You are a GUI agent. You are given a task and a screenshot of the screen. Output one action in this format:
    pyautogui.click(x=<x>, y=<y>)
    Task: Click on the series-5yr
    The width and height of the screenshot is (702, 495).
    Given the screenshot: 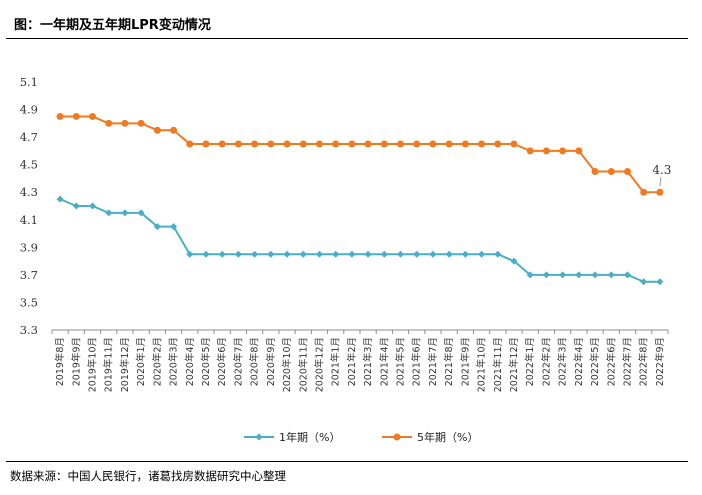 What is the action you would take?
    pyautogui.click(x=360, y=154)
    